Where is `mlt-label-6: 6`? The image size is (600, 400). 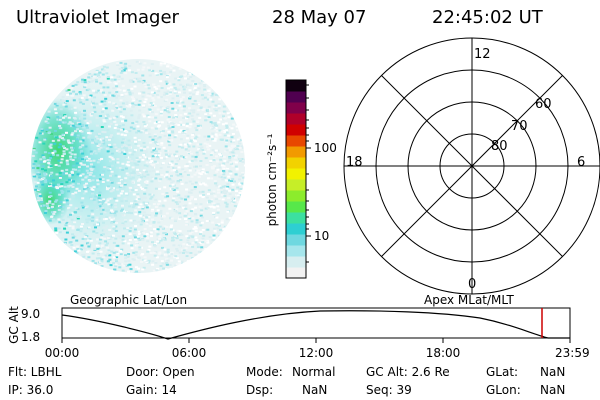
mlt-label-6: 6 is located at coordinates (581, 162).